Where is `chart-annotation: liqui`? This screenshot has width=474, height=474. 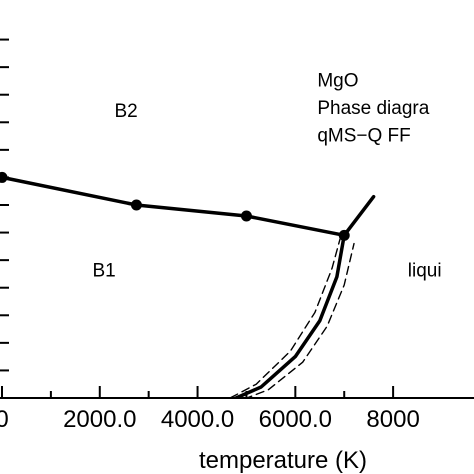 chart-annotation: liqui is located at coordinates (425, 271).